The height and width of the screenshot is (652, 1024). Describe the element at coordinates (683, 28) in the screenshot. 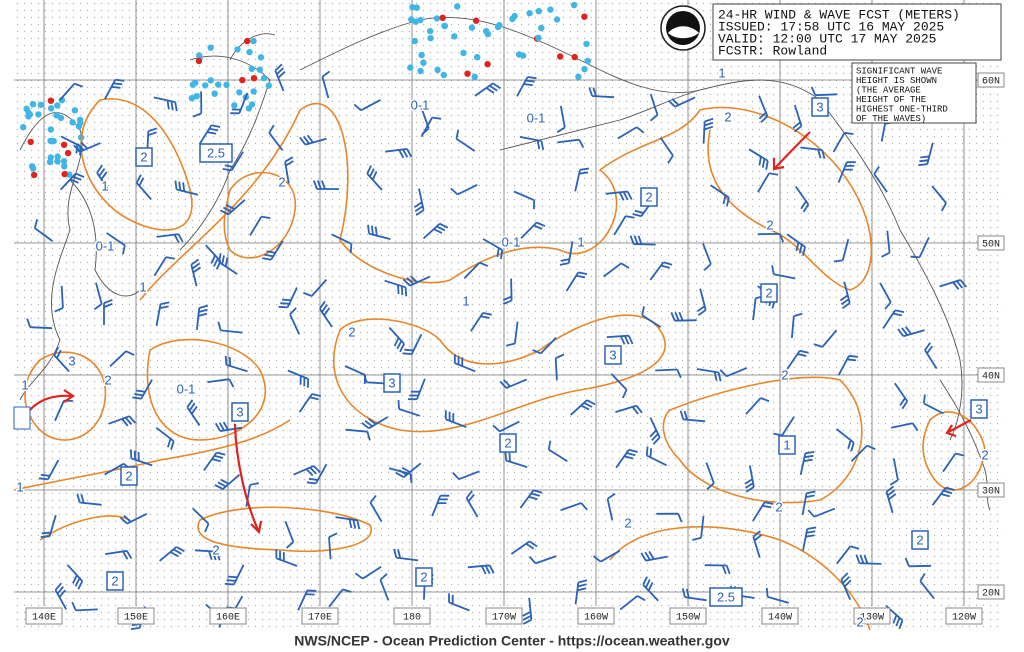

I see `noaa-logo` at that location.